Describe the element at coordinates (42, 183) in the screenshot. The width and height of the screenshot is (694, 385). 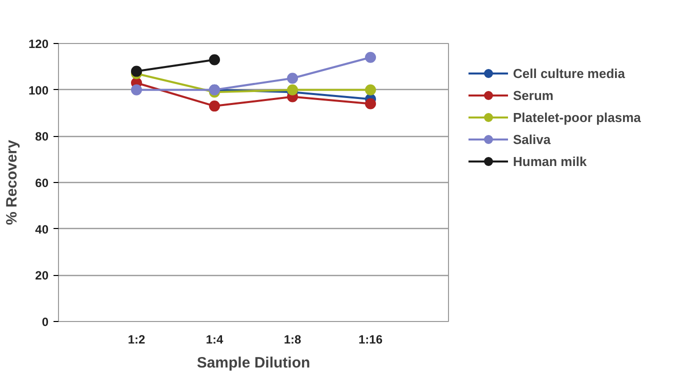
I see `y-tick-label: 60` at that location.